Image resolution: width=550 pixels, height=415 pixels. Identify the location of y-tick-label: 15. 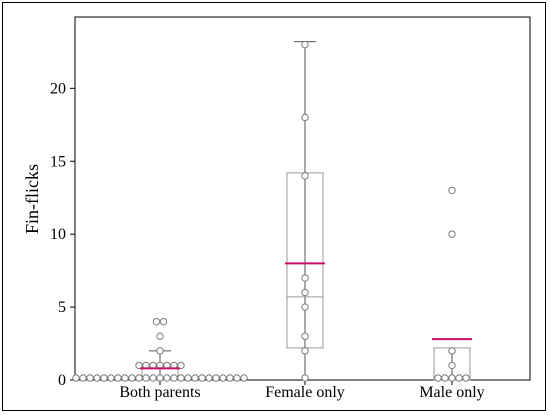
(58, 161).